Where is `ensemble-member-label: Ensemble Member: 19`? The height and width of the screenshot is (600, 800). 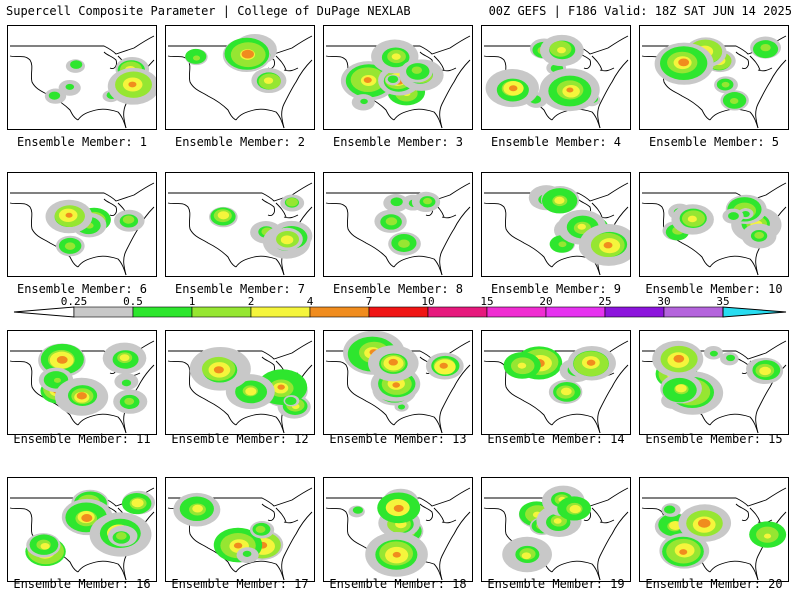
ensemble-member-label: Ensemble Member: 19 is located at coordinates (556, 584).